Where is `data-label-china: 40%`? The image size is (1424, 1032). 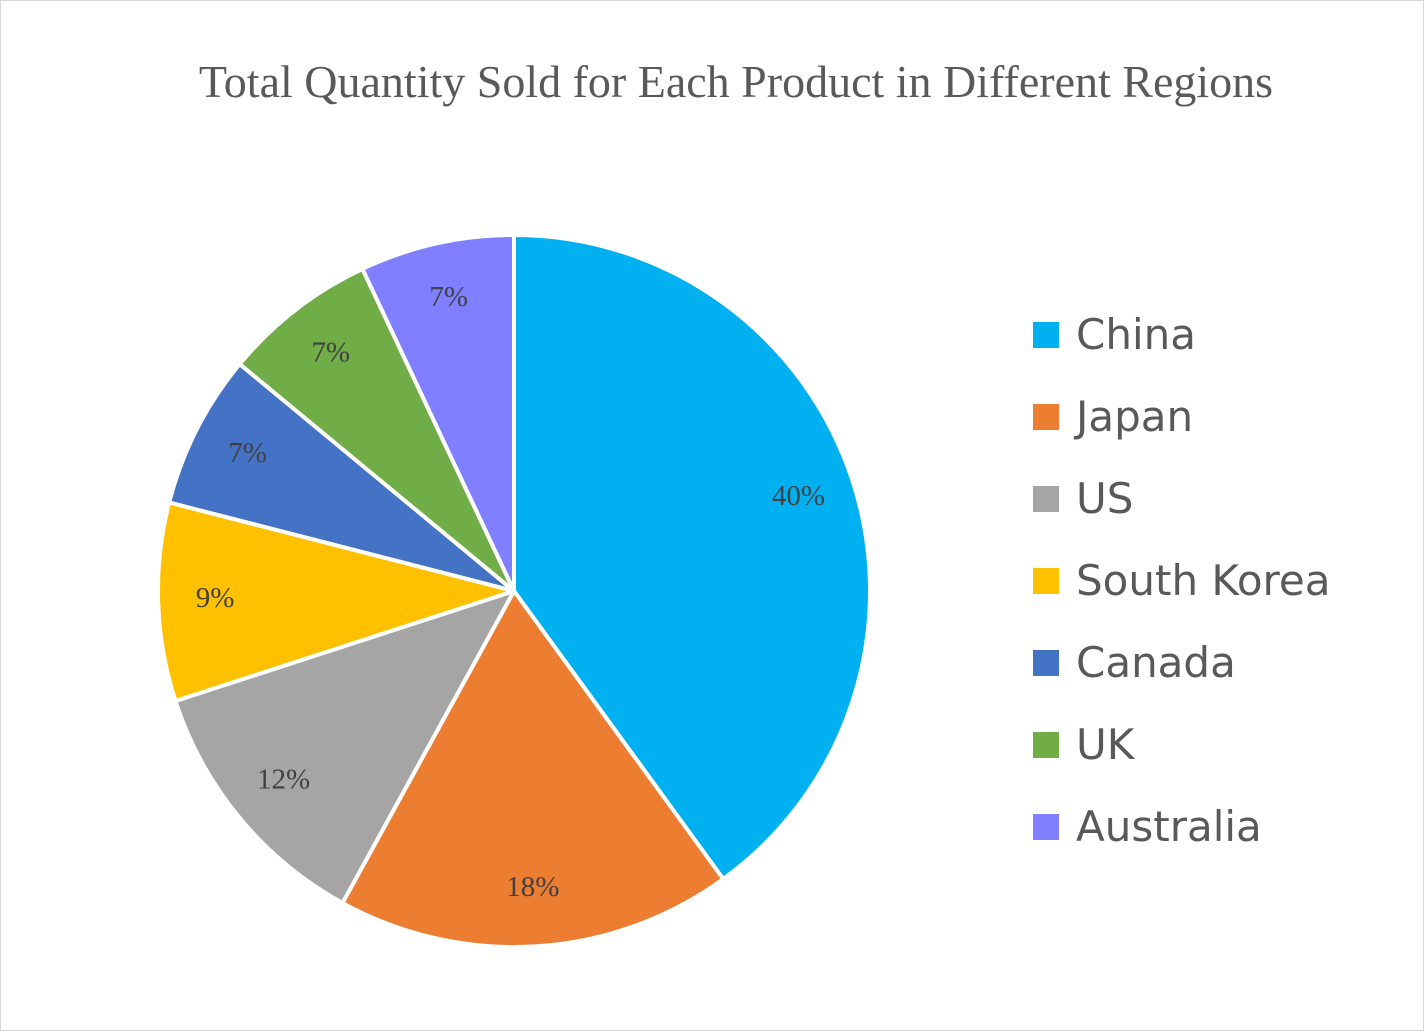
data-label-china: 40% is located at coordinates (798, 496).